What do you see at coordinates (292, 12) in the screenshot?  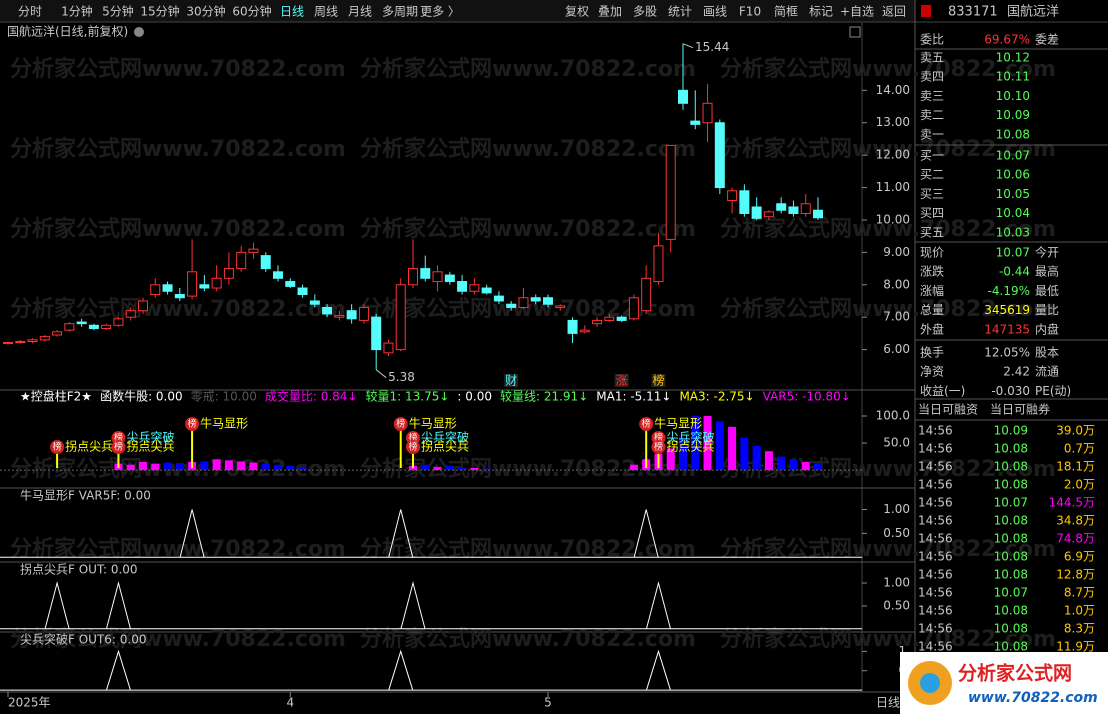 I see `period-tab: 日线` at bounding box center [292, 12].